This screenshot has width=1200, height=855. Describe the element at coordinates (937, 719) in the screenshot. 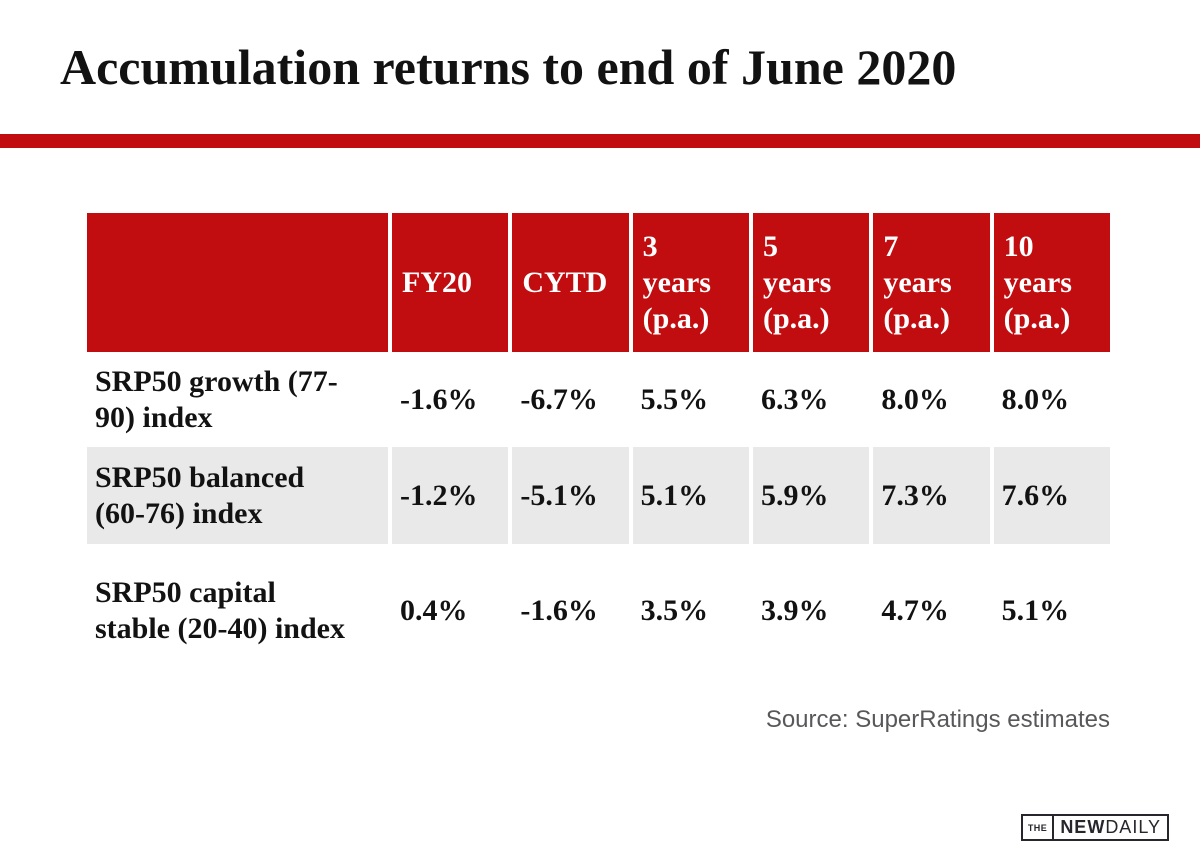

I see `source-note: Source: SuperRatings estimates` at that location.